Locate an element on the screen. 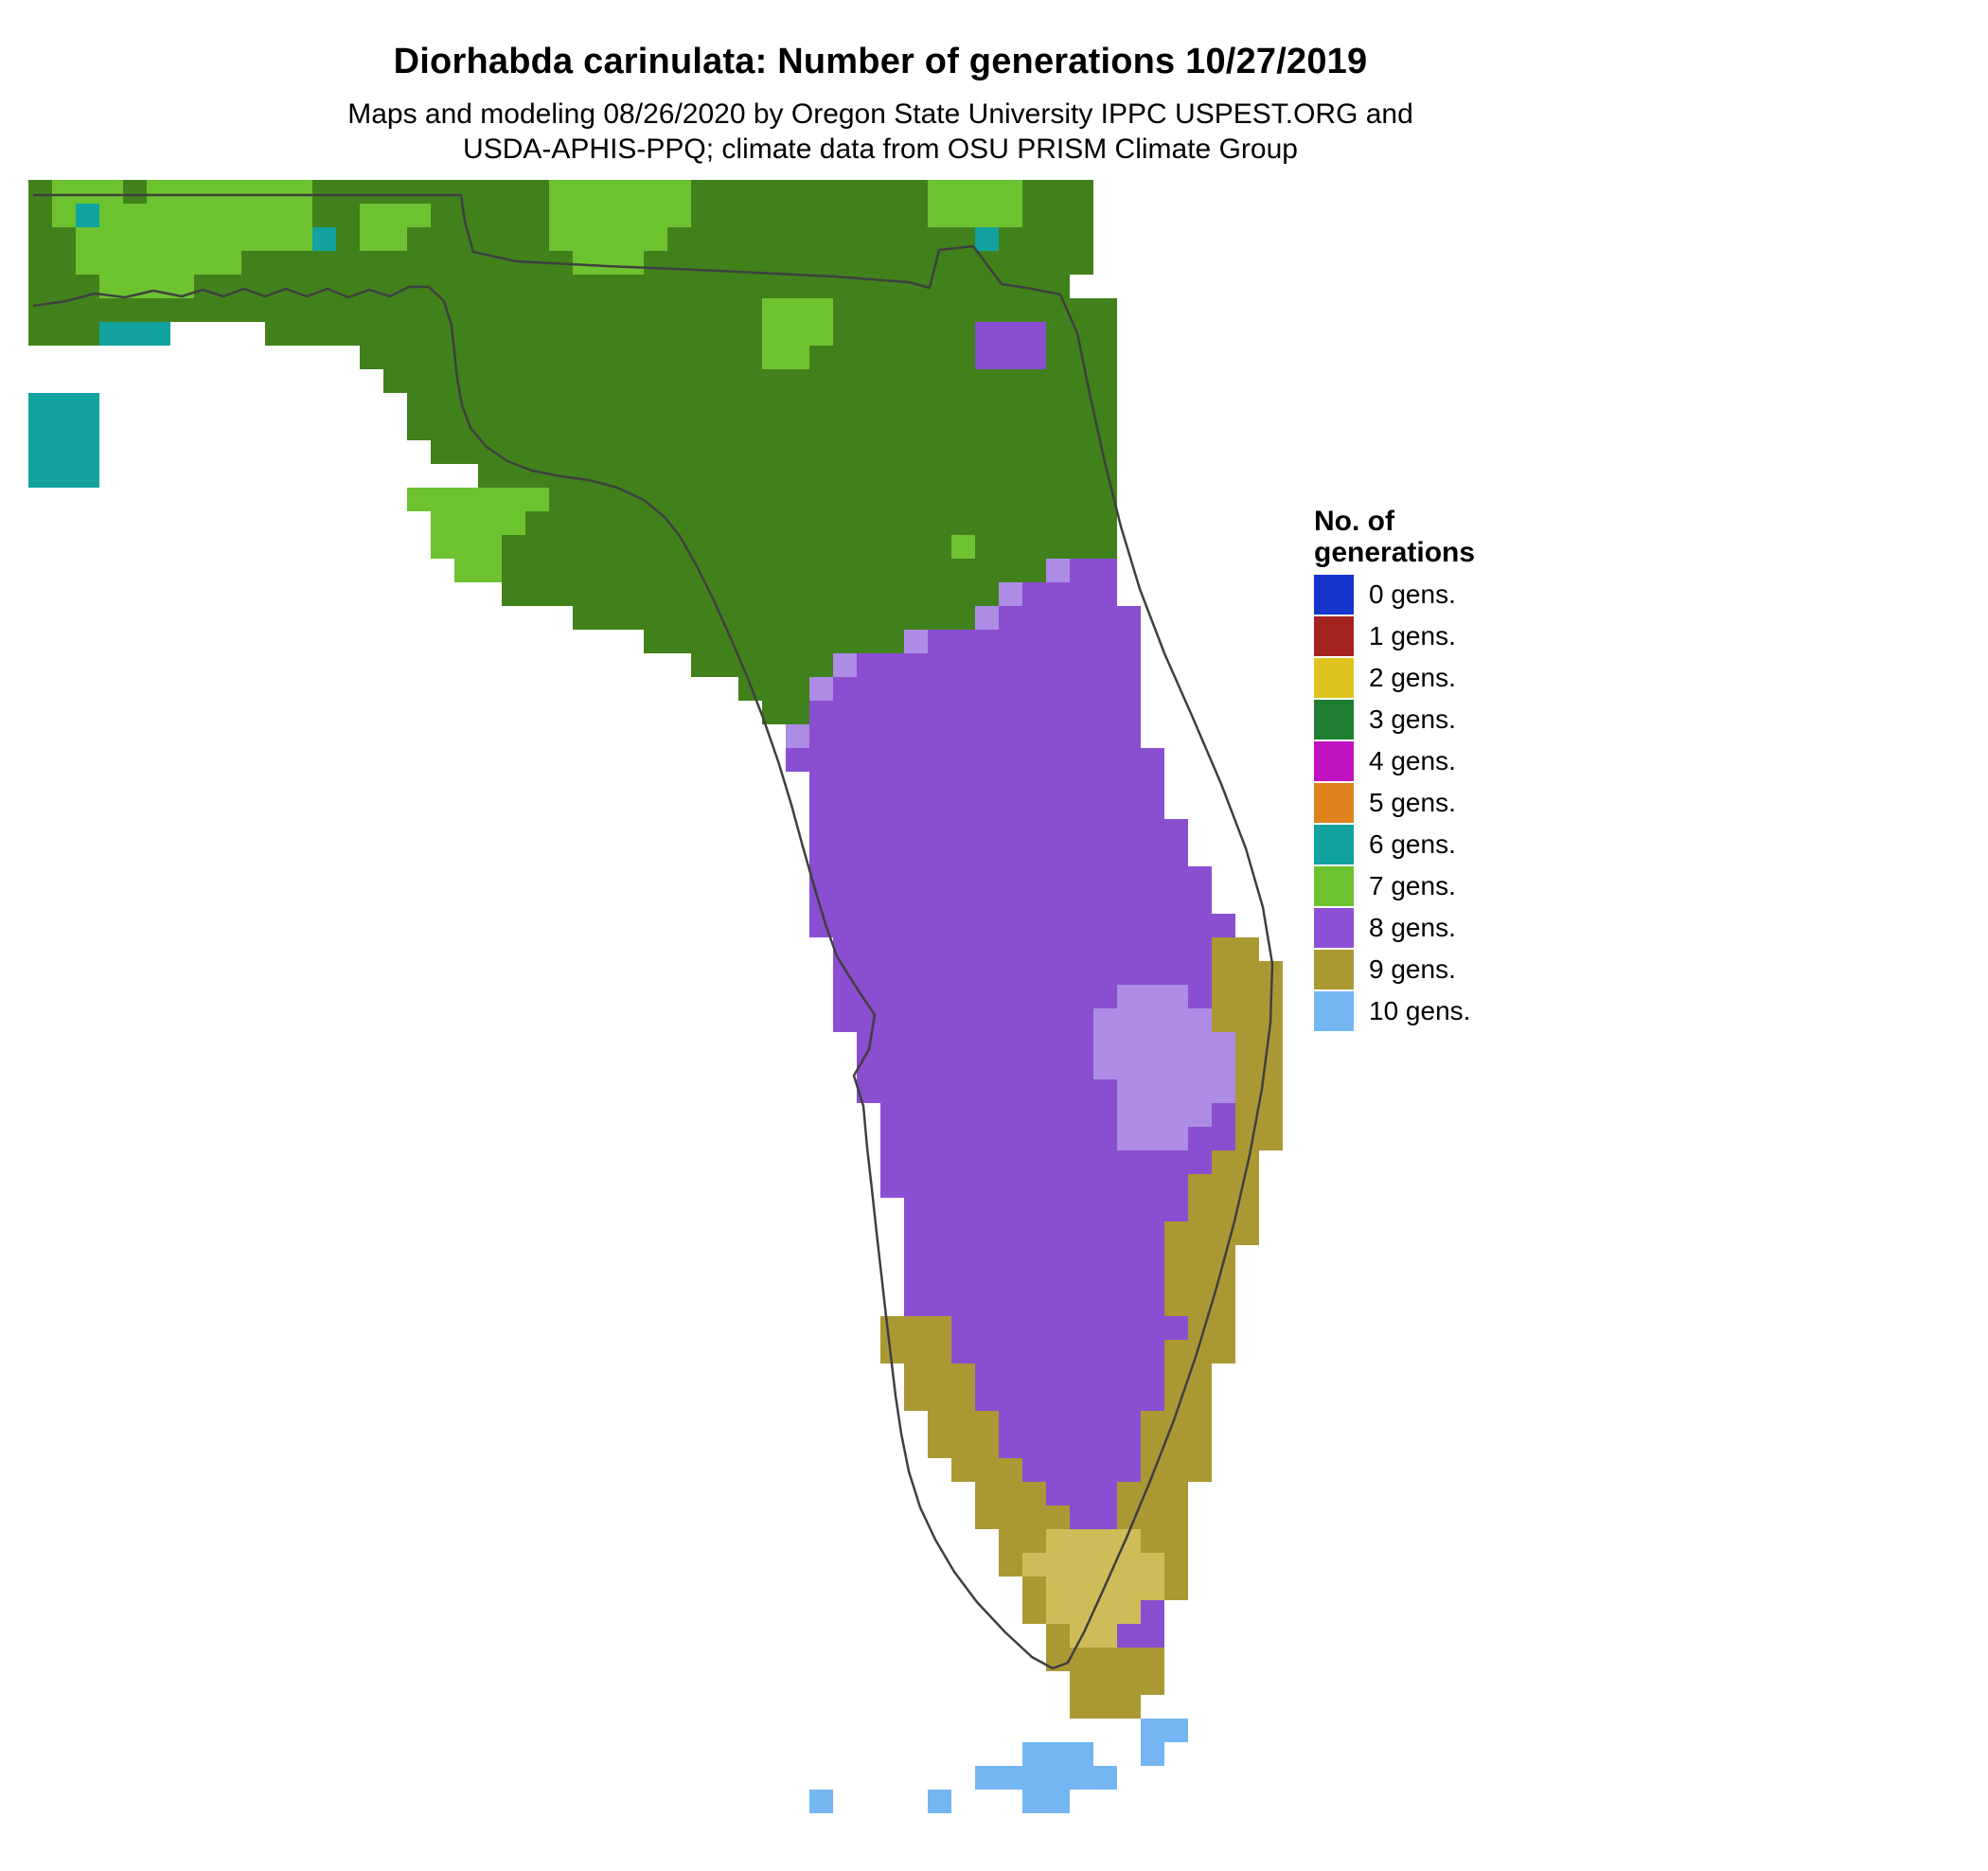  legend-entry: 8 gens. is located at coordinates (1470, 928).